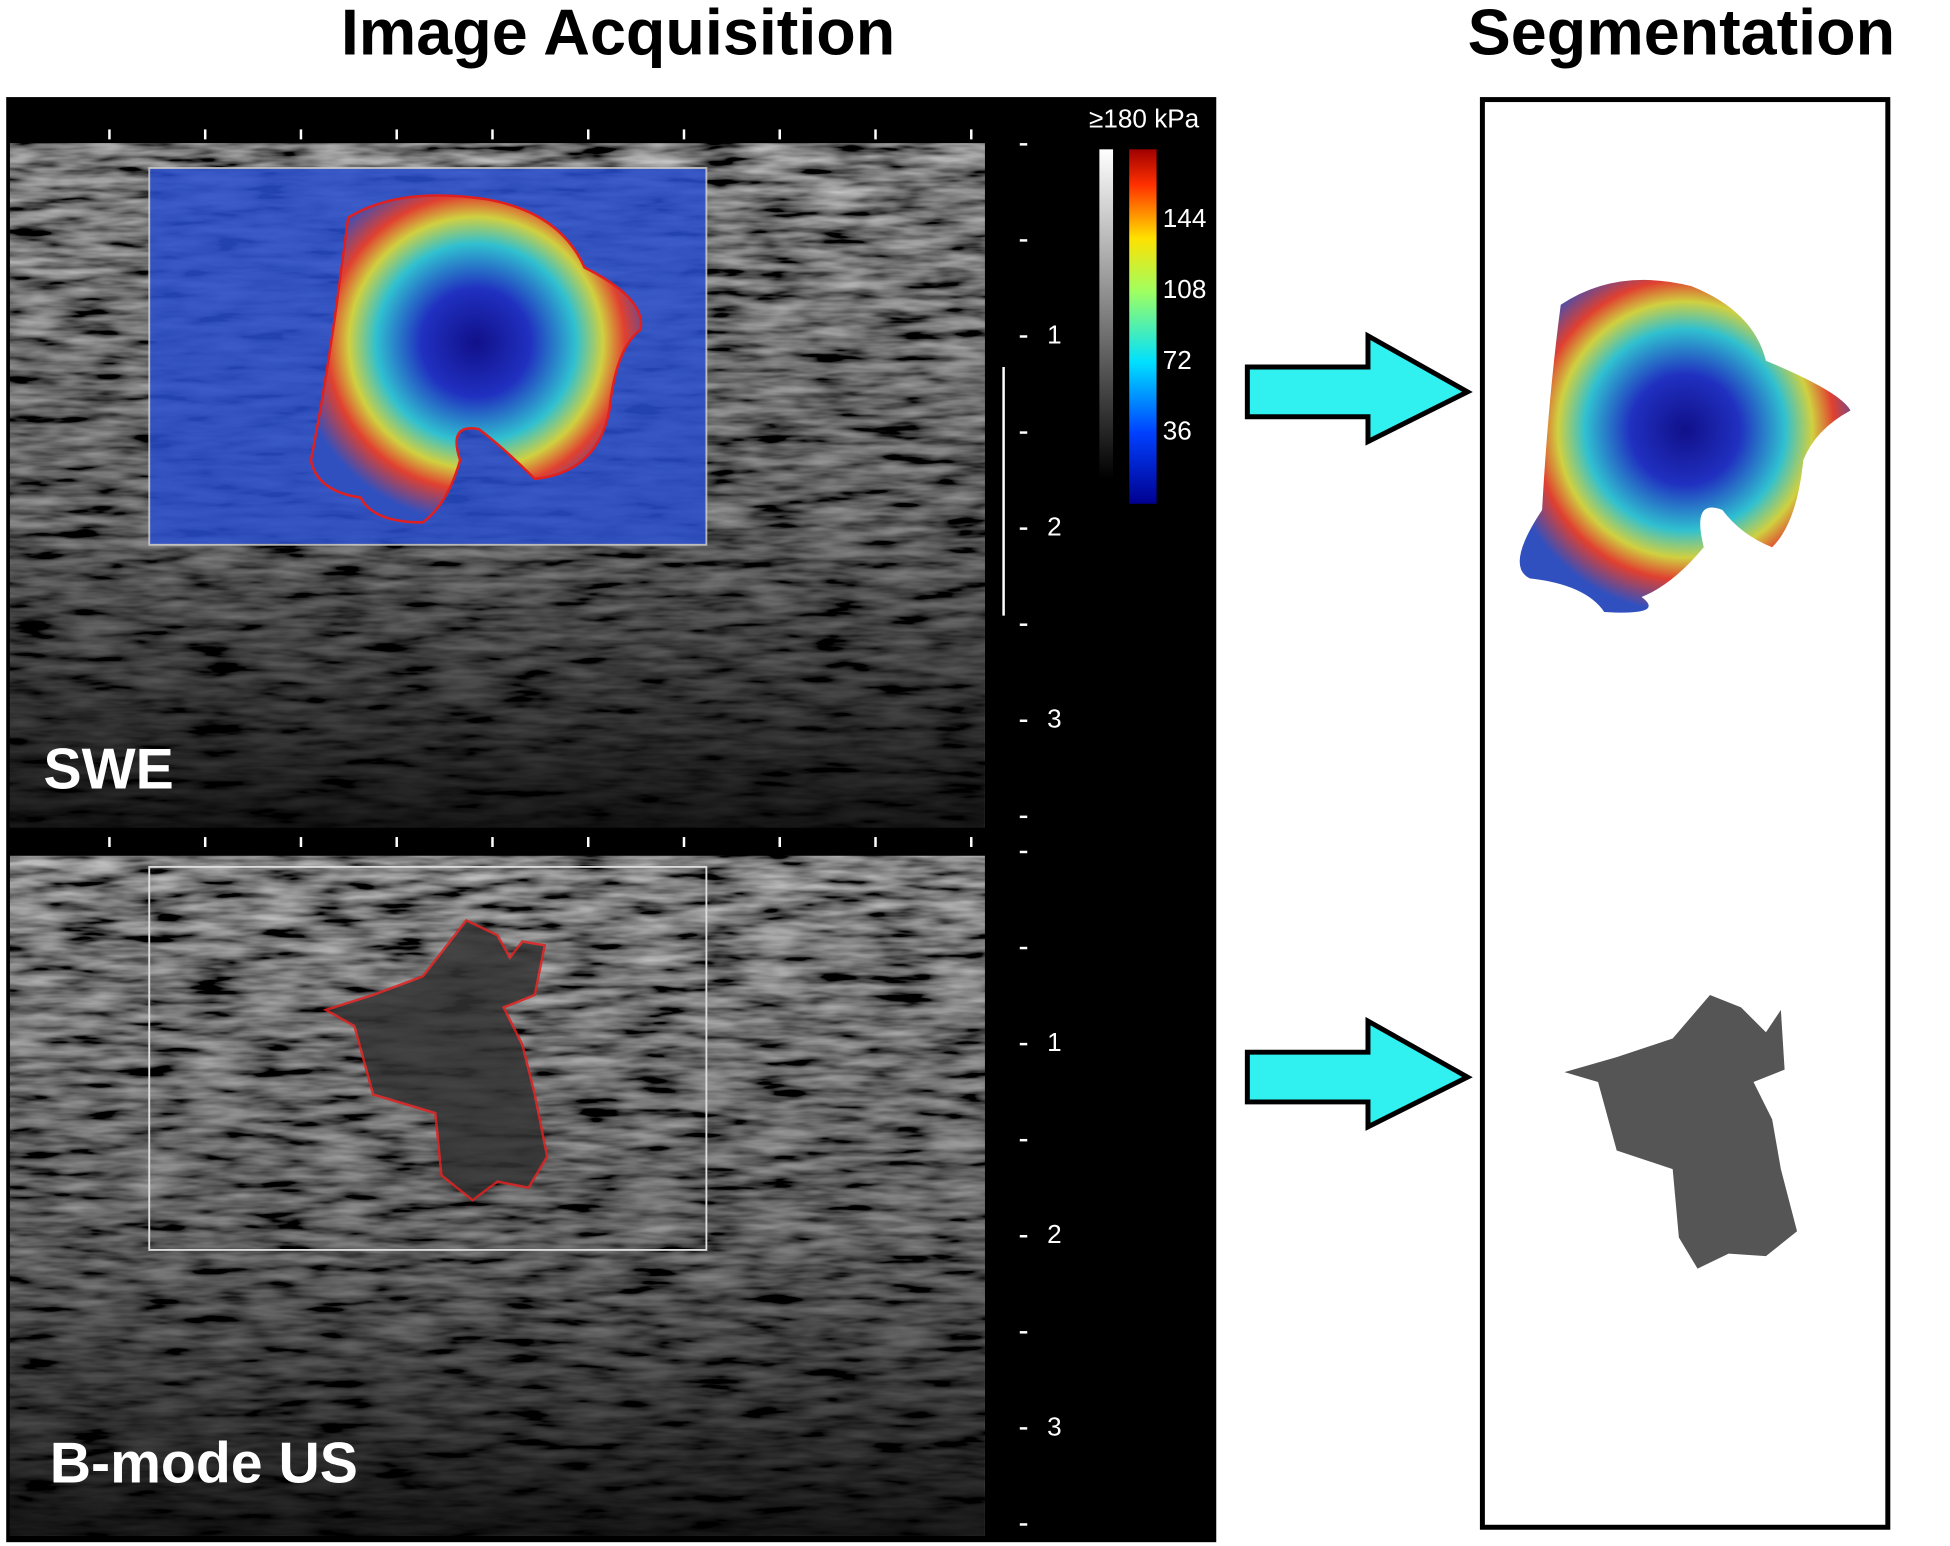 The height and width of the screenshot is (1546, 1950). Describe the element at coordinates (1144, 119) in the screenshot. I see `colorbar-title: ≥180 kPa` at that location.